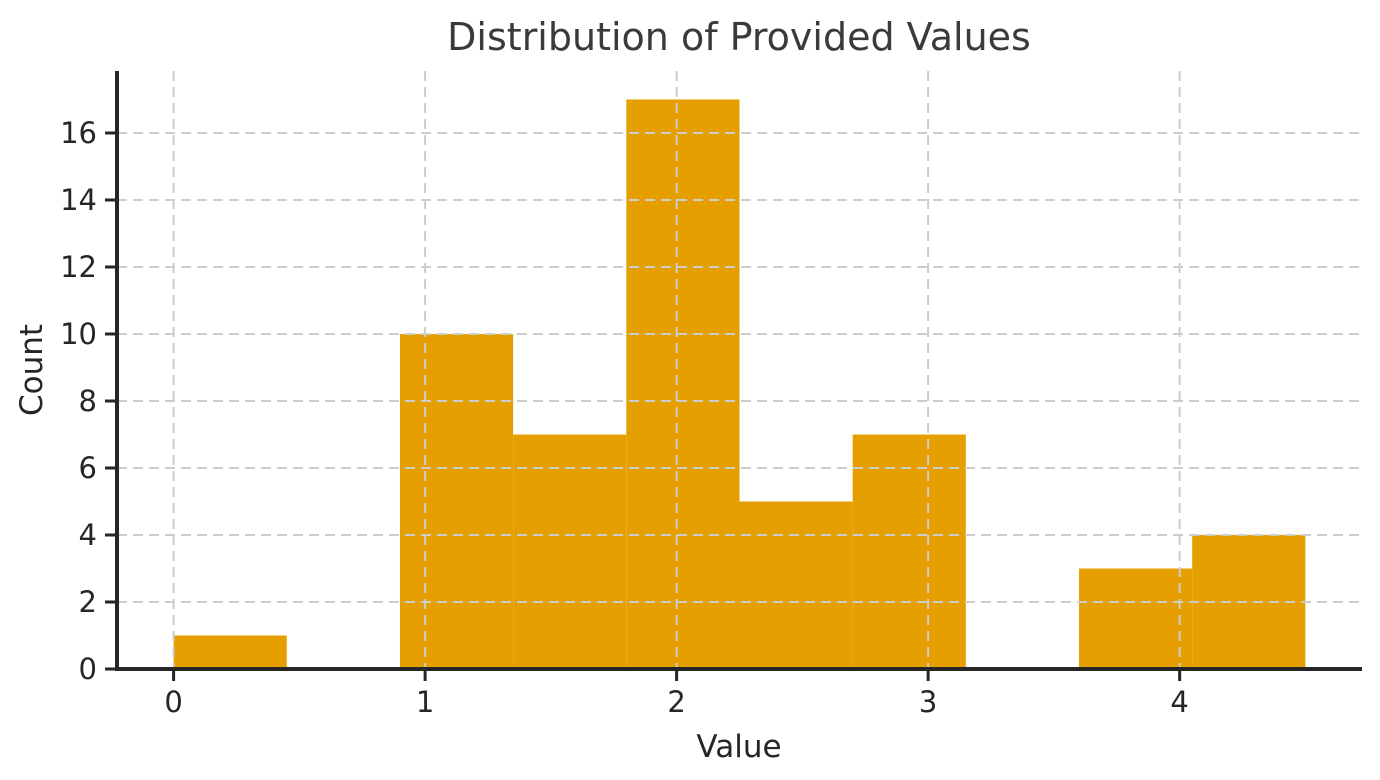 This screenshot has height=780, width=1380. Describe the element at coordinates (928, 702) in the screenshot. I see `x-tick-label: 3` at that location.